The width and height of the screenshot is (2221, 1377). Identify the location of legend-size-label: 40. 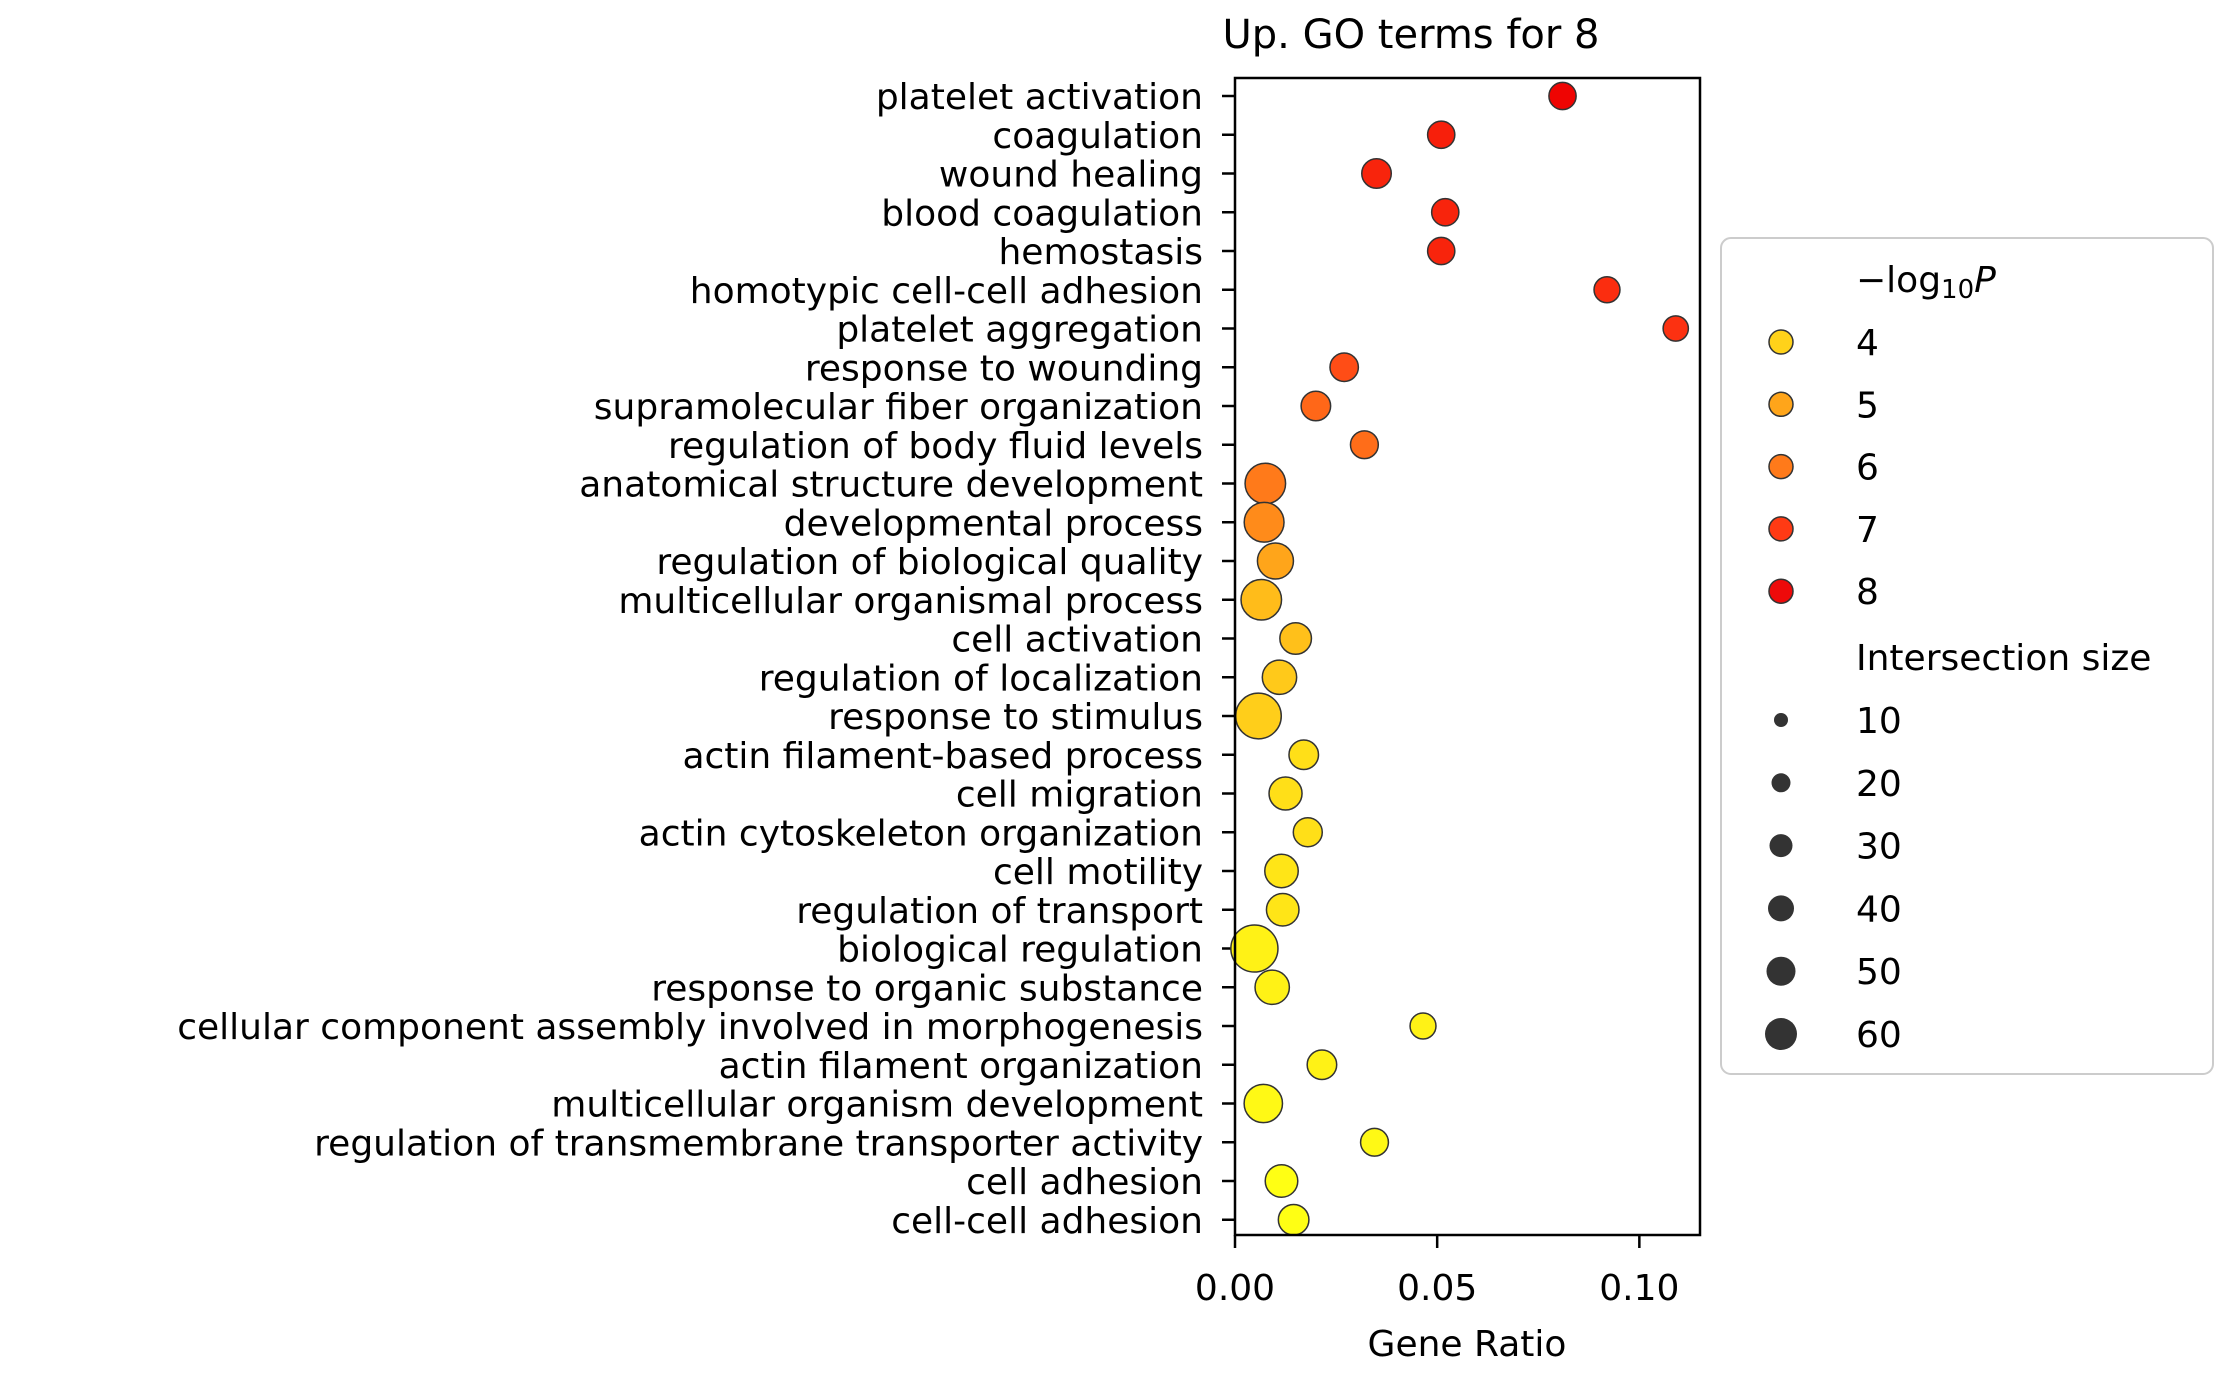
(1879, 909).